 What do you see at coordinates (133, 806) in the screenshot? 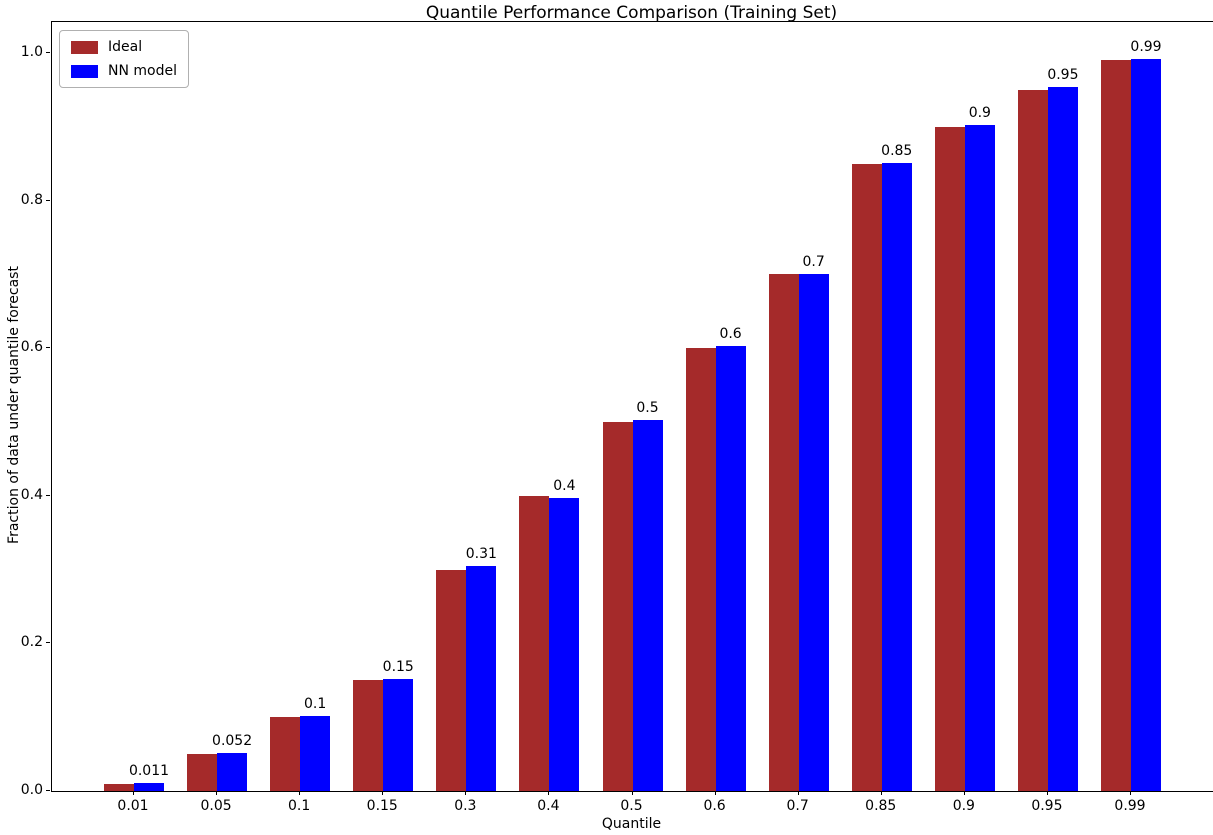
I see `x-tick-label-0.01: 0.01` at bounding box center [133, 806].